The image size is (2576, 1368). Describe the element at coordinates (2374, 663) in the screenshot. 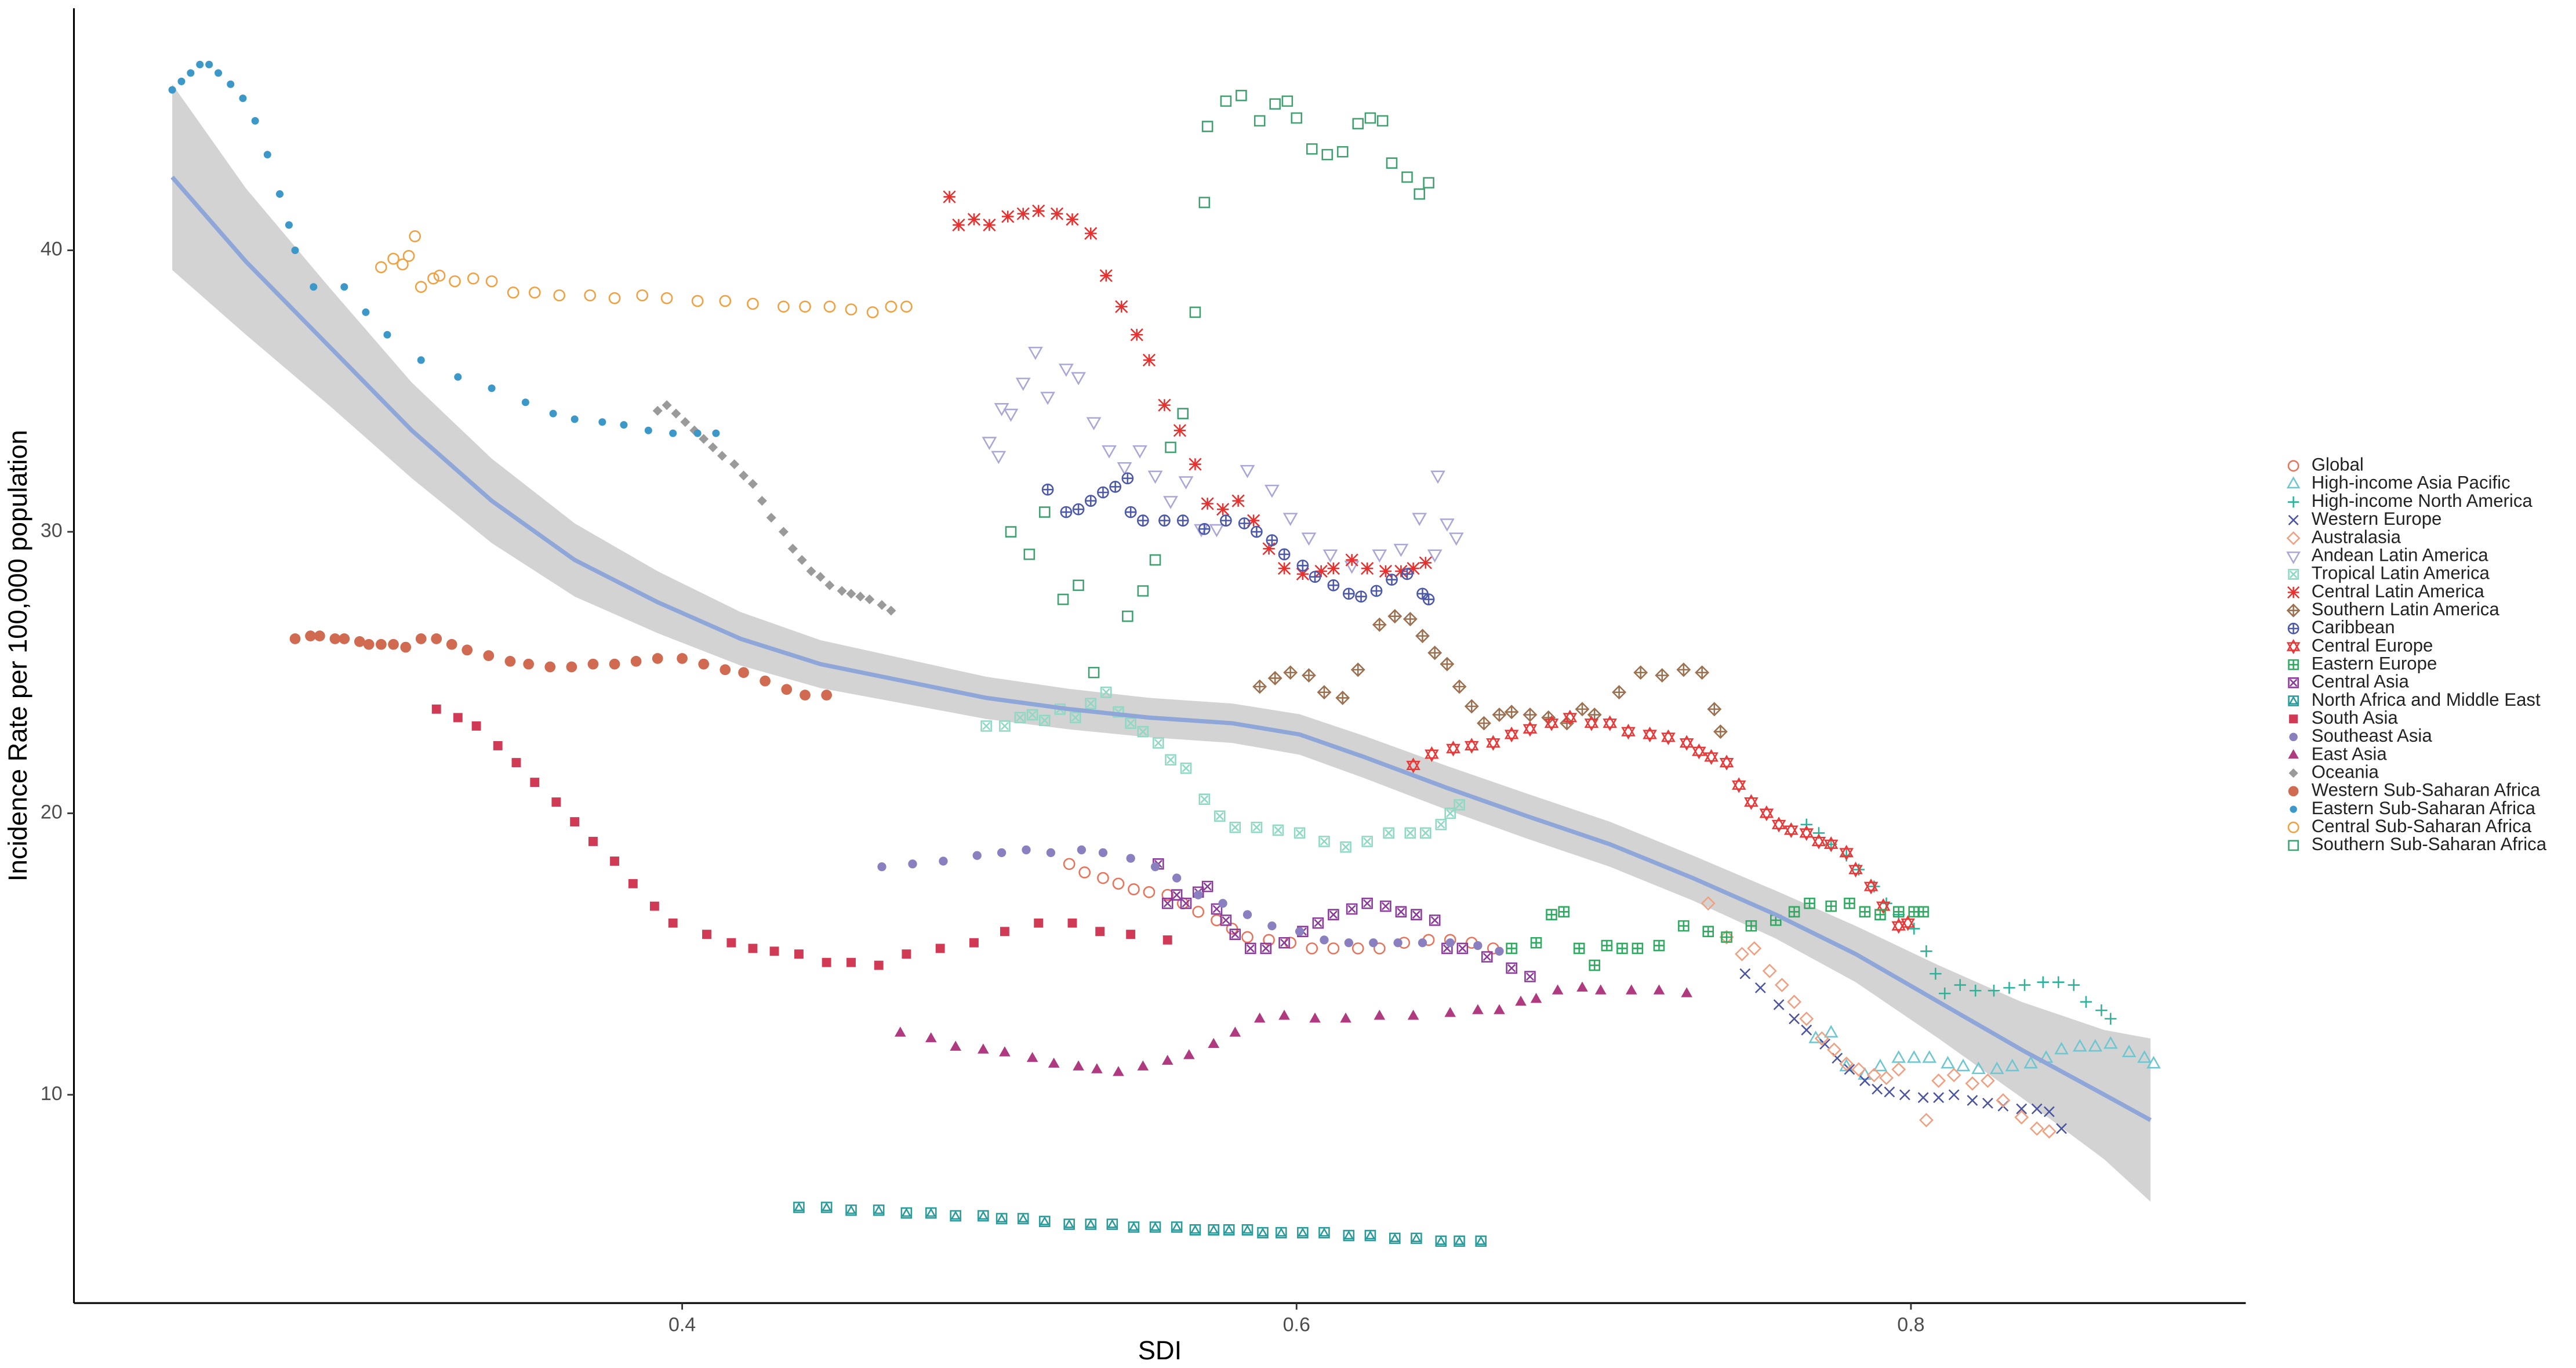

I see `legend-label: Eastern Europe` at that location.